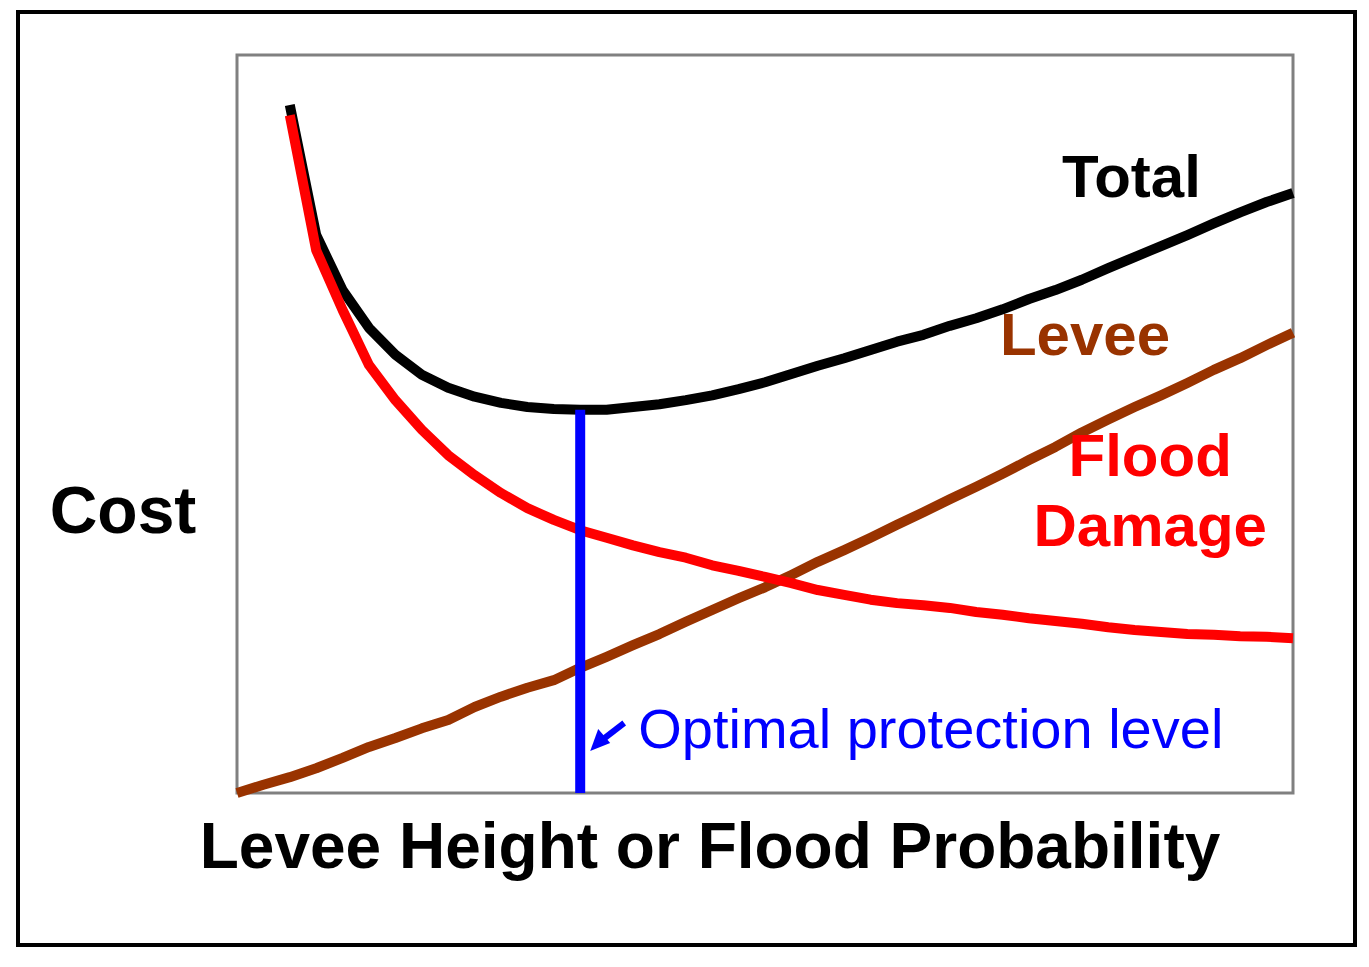 This screenshot has width=1369, height=967. What do you see at coordinates (710, 846) in the screenshot?
I see `x-axis-title: Levee Height or Flood Probability` at bounding box center [710, 846].